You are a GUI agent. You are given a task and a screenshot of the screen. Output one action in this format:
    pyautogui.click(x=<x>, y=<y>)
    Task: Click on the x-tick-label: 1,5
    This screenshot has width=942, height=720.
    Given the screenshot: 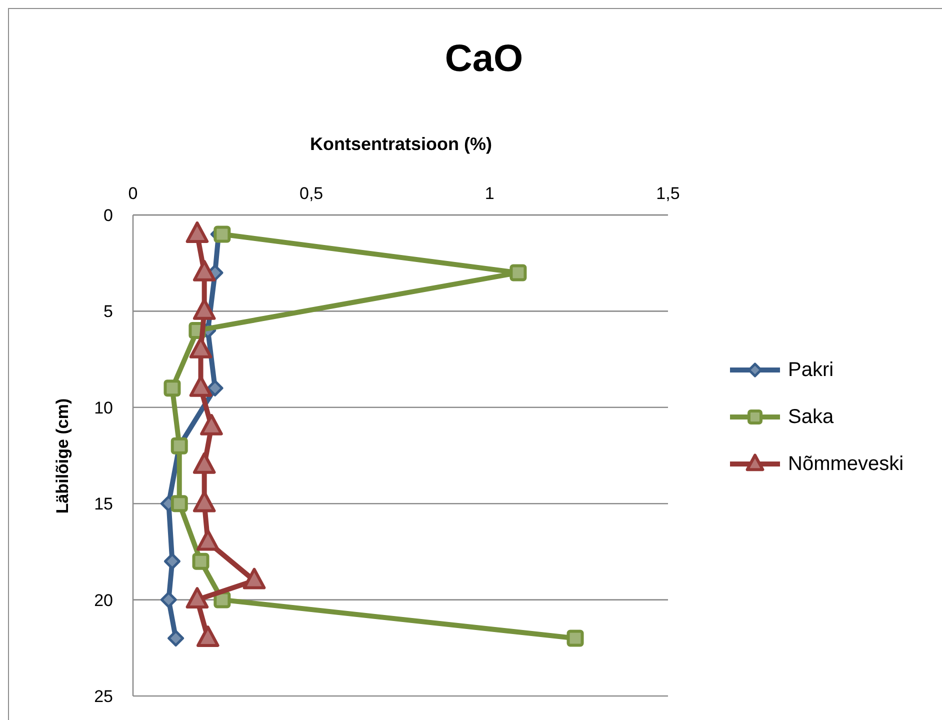 What is the action you would take?
    pyautogui.click(x=668, y=193)
    